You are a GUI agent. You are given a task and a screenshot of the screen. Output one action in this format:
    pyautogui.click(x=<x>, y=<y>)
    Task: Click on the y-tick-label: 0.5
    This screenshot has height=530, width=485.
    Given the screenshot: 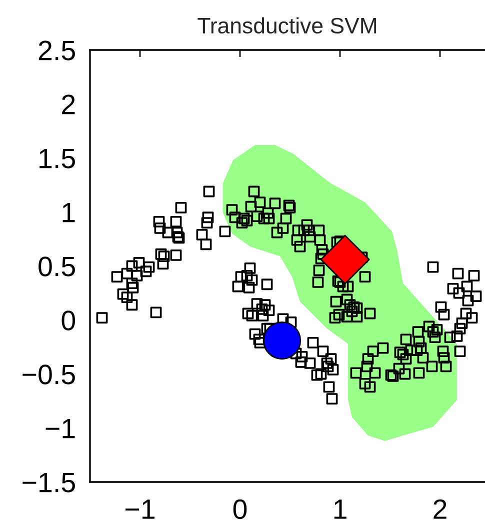 What is the action you would take?
    pyautogui.click(x=56, y=266)
    